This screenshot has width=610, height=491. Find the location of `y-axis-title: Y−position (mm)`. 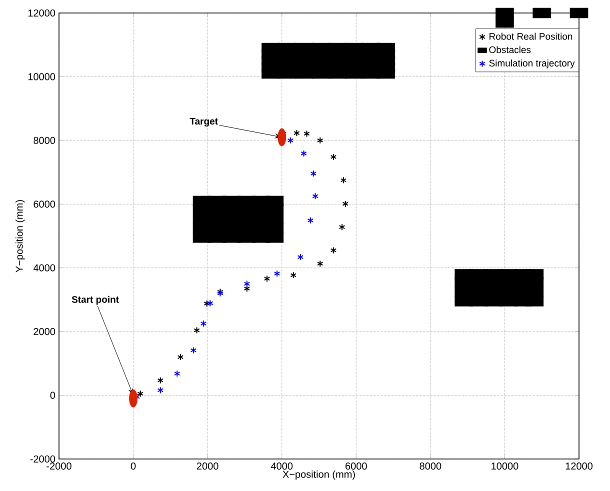

y-axis-title: Y−position (mm) is located at coordinates (20, 236).